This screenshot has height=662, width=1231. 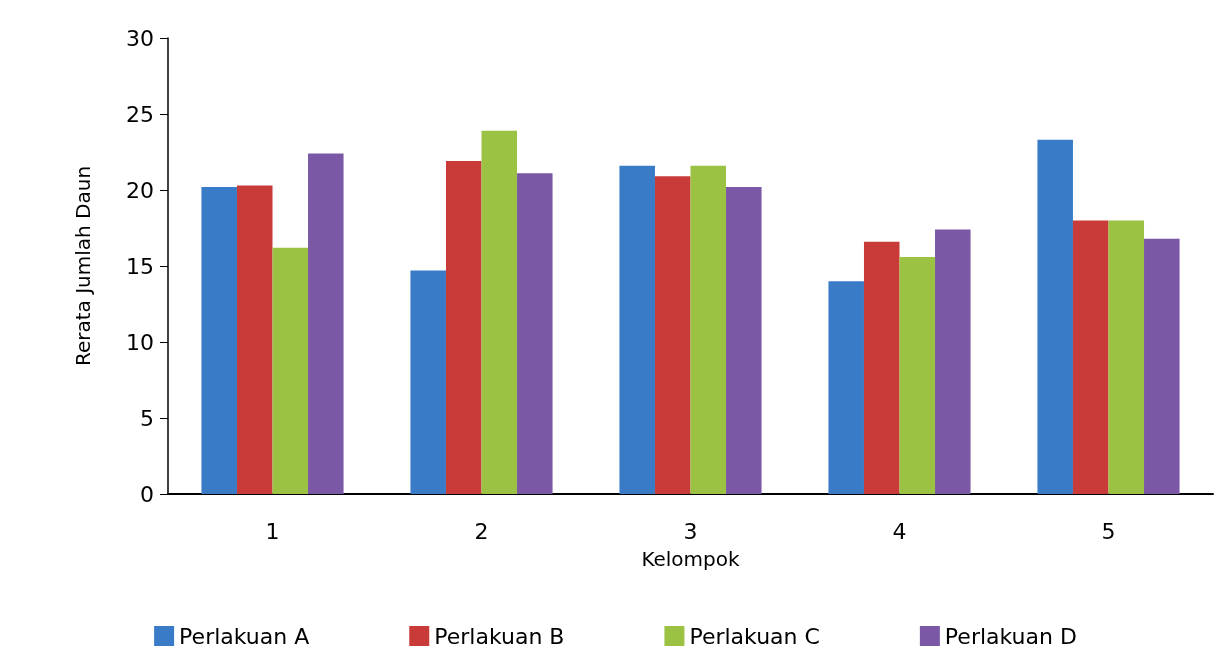 I want to click on y-tick-label: 25, so click(x=140, y=114).